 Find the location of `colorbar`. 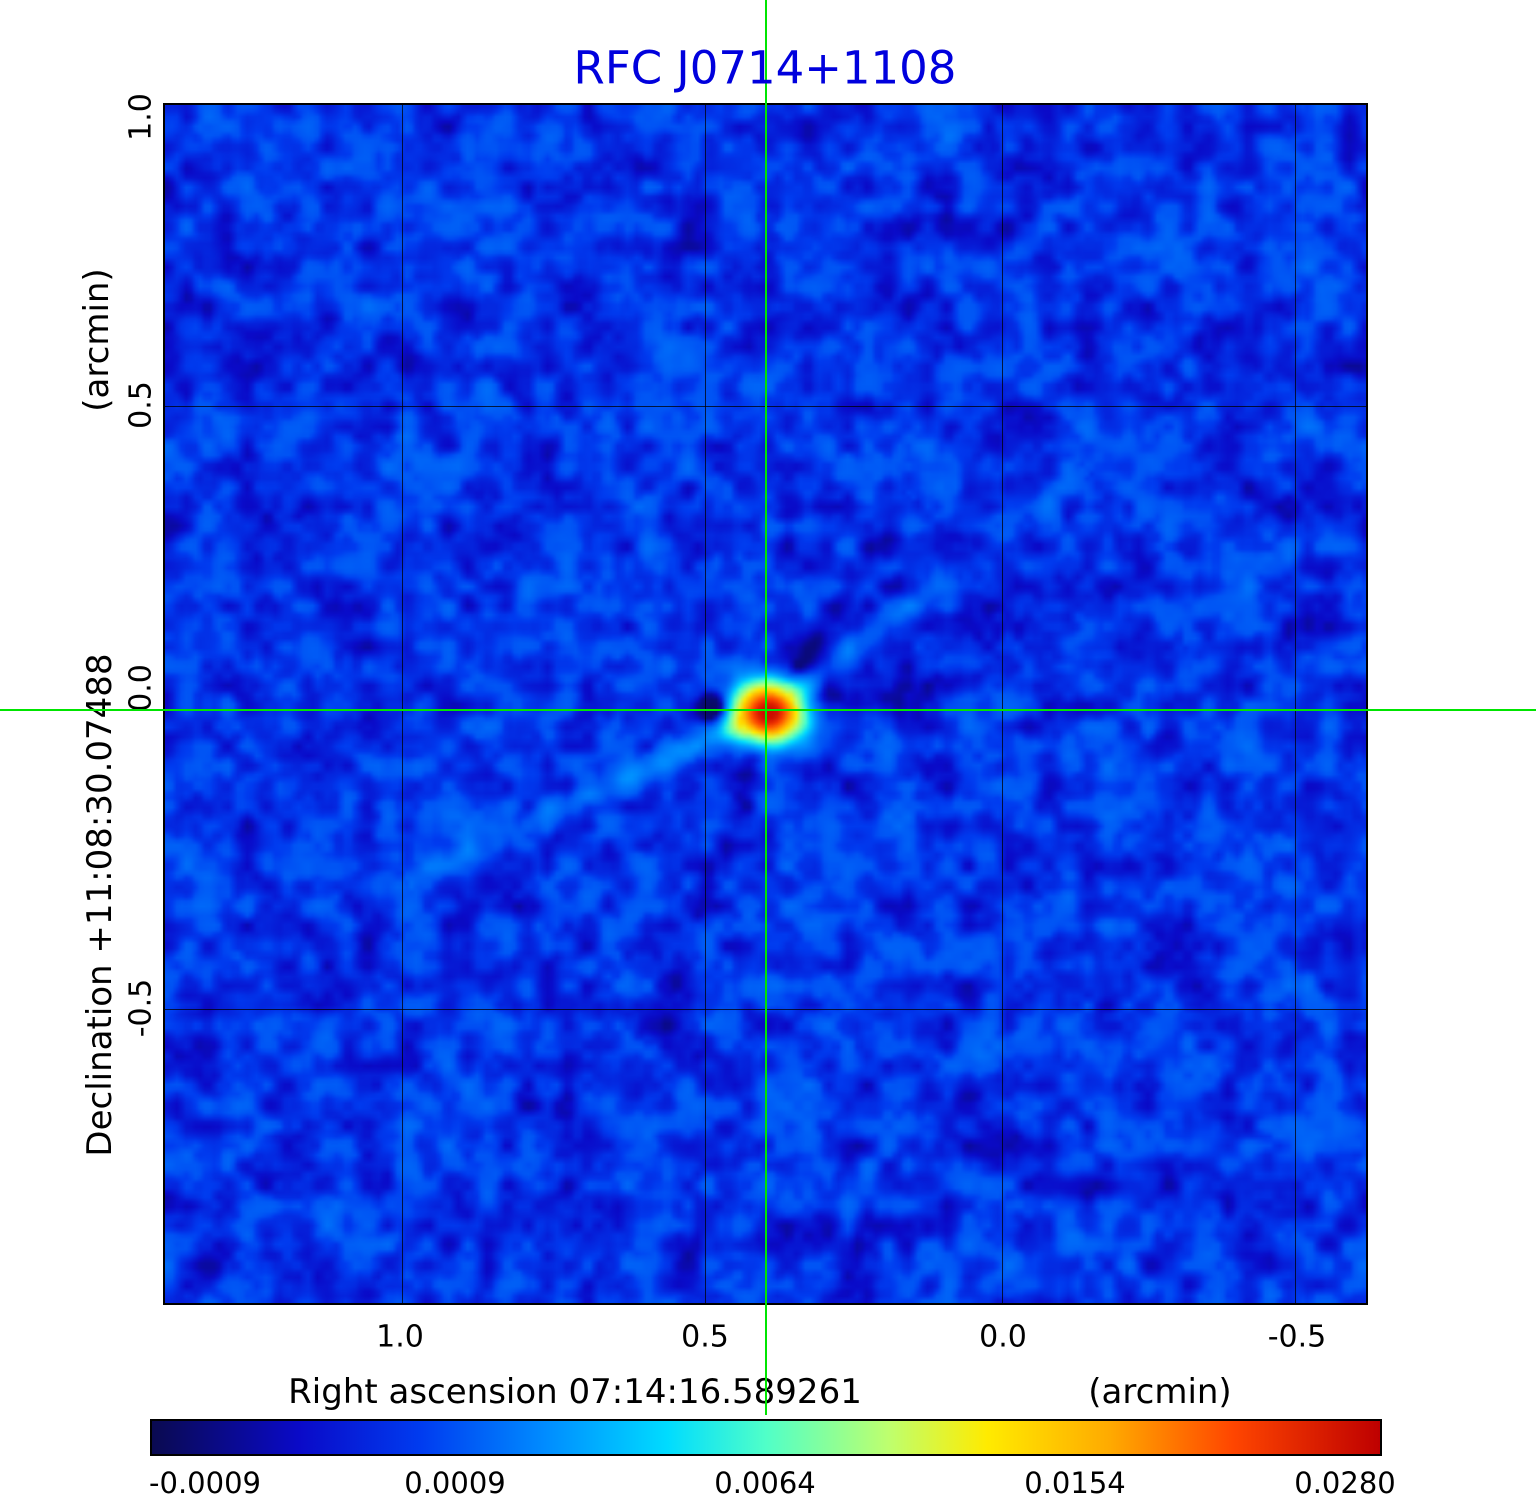

colorbar is located at coordinates (766, 1437).